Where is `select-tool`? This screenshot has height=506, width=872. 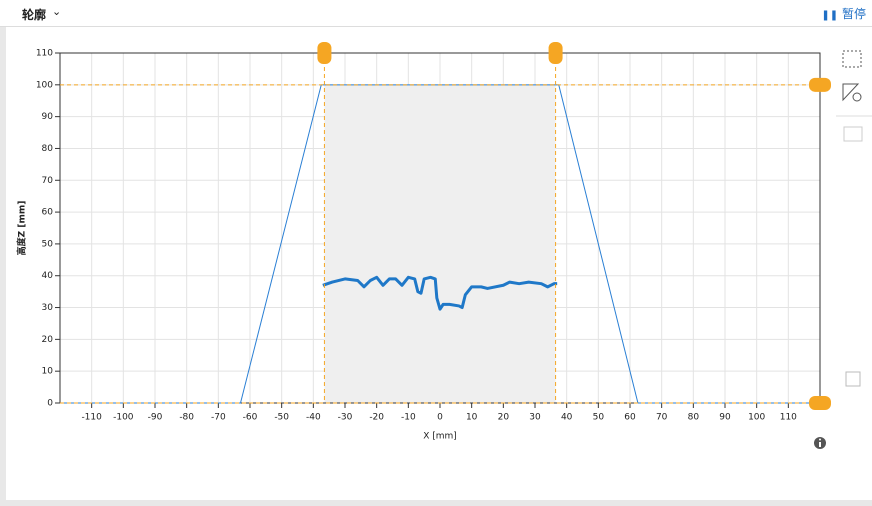 select-tool is located at coordinates (852, 59).